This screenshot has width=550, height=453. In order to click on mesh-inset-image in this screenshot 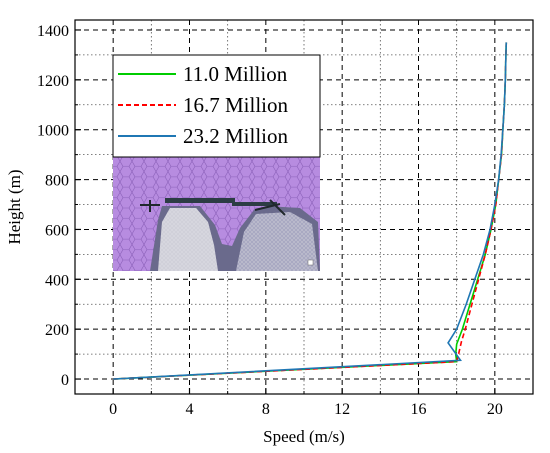, I will do `click(216, 214)`.